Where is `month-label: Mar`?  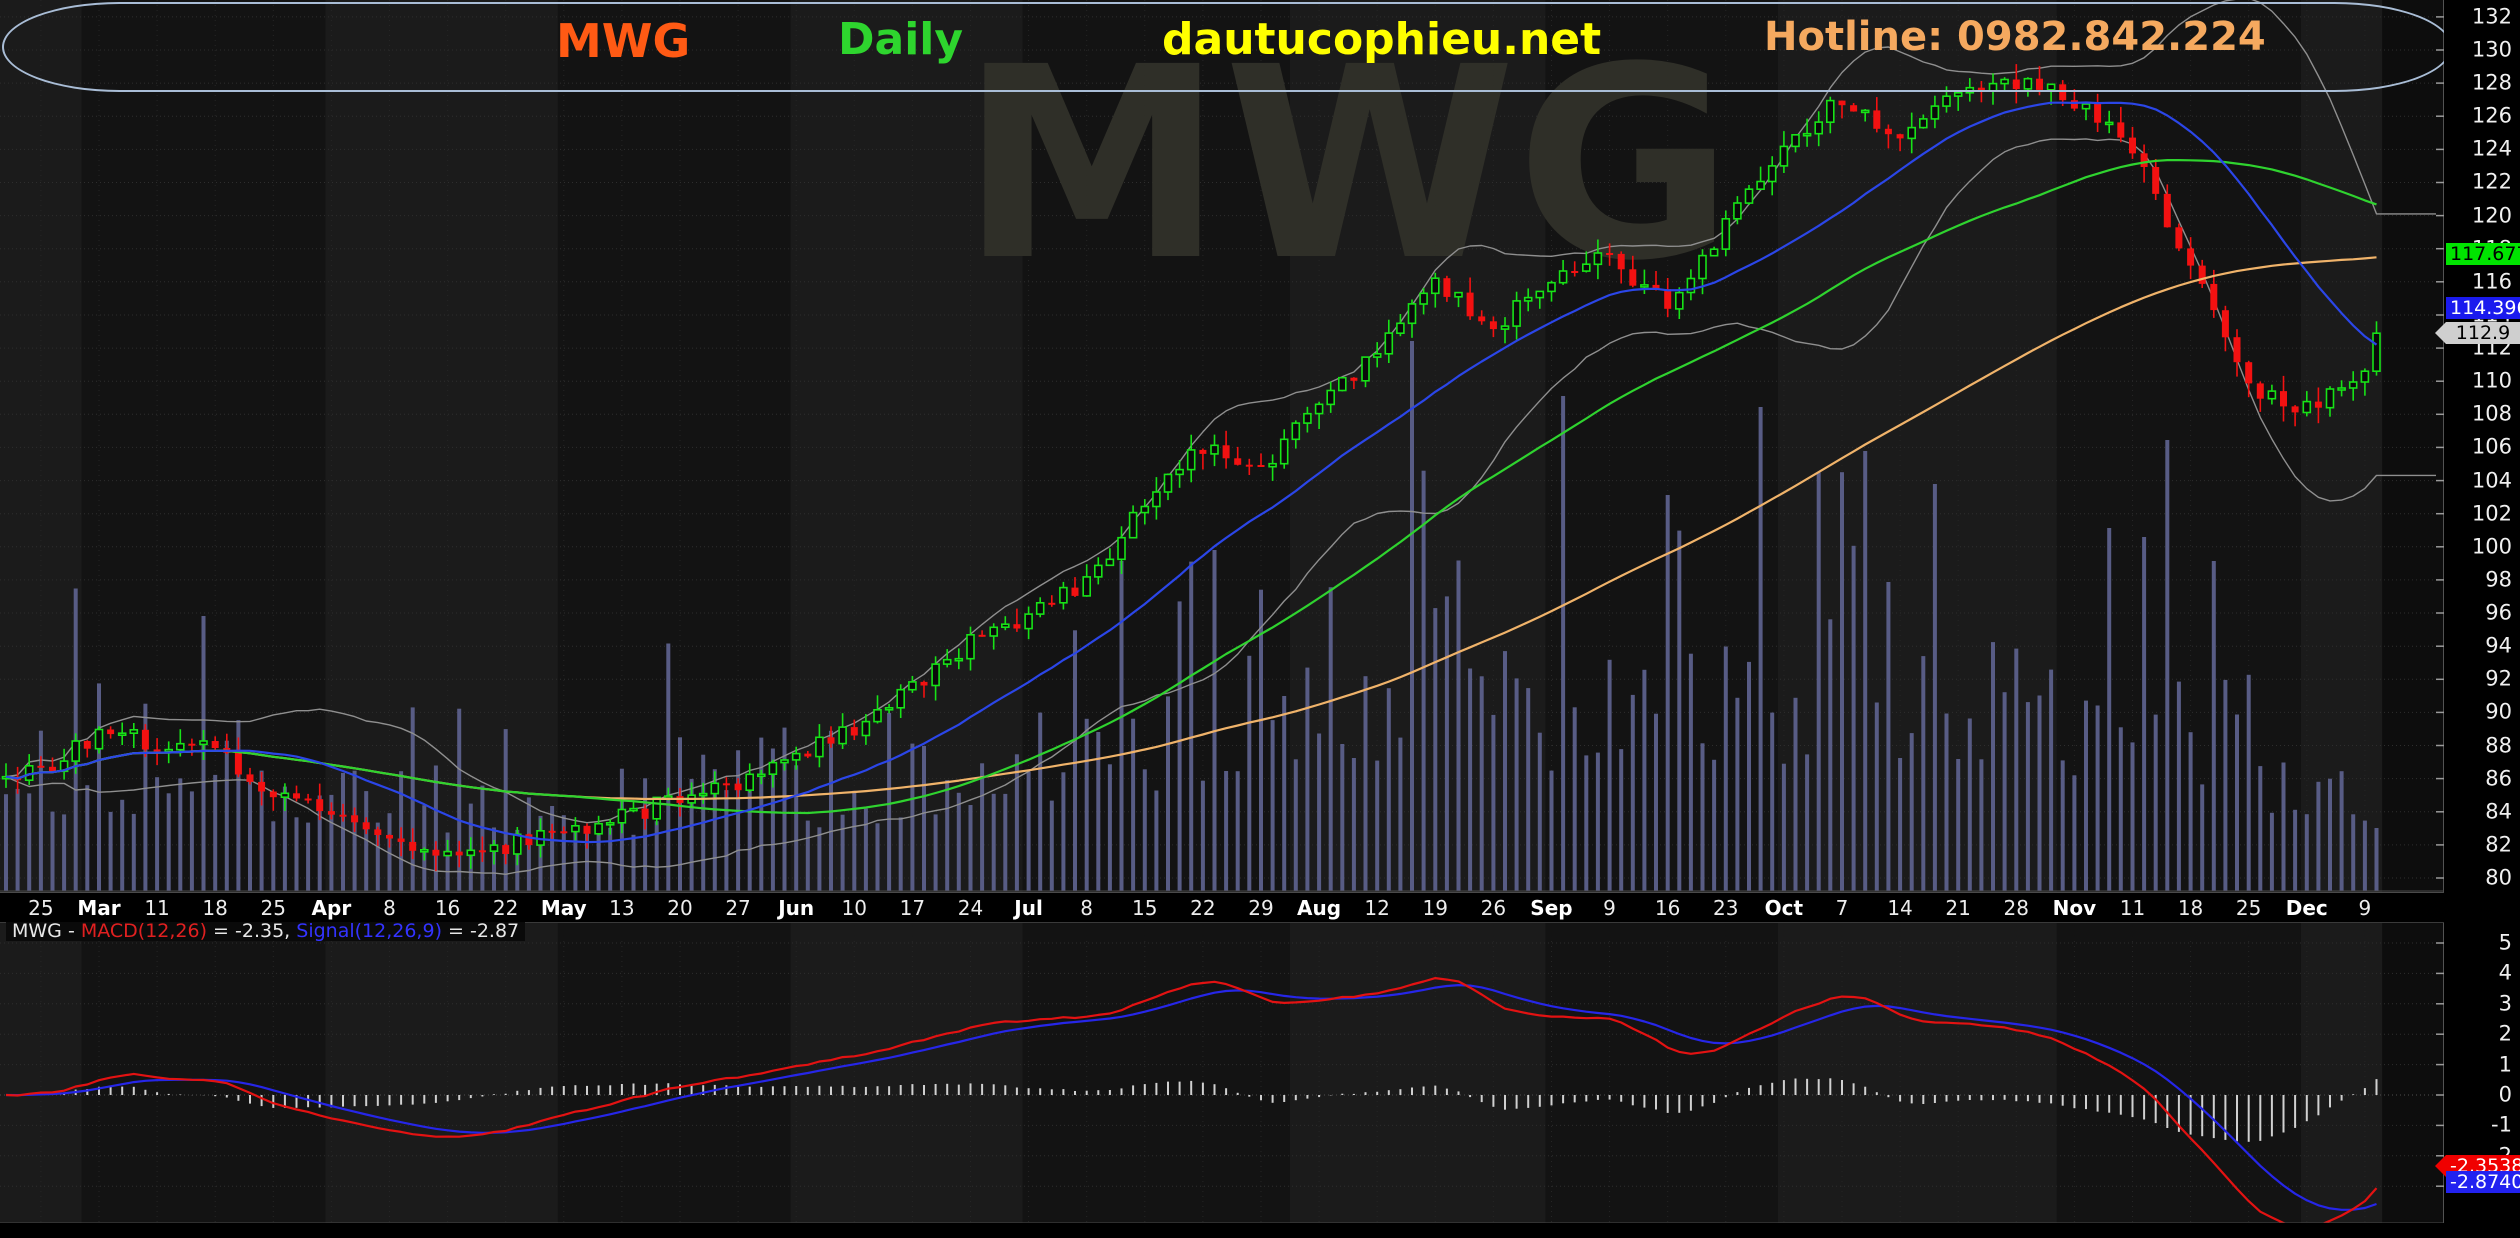 month-label: Mar is located at coordinates (99, 908).